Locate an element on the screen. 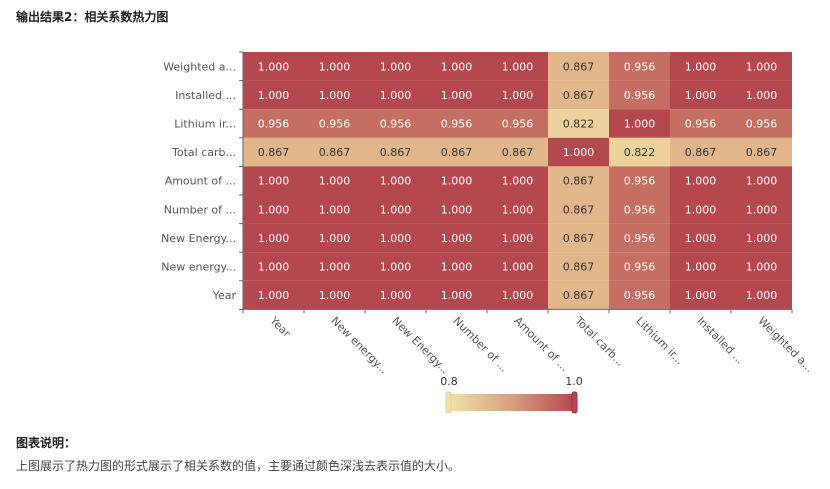 This screenshot has height=489, width=830. cell-value-label: 0.822 is located at coordinates (640, 152).